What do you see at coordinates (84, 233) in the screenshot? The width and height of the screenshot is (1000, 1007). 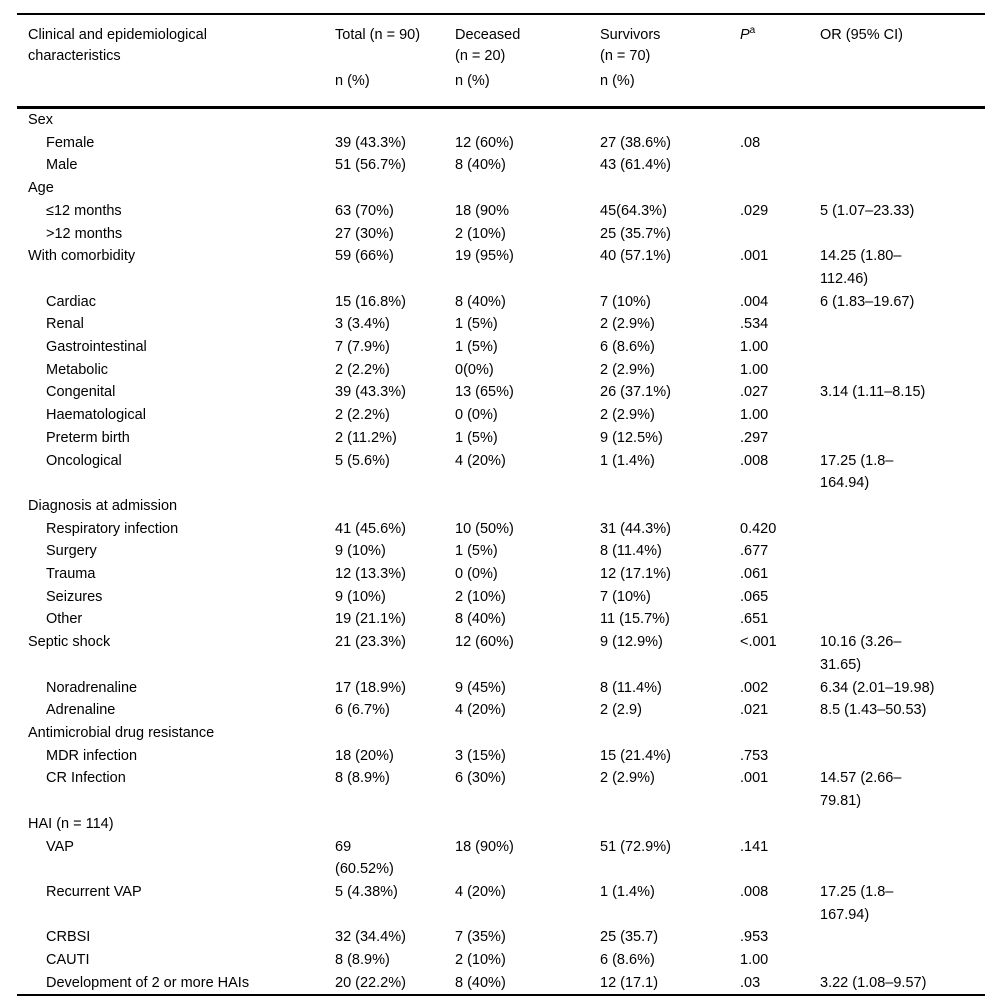 I see `row-label: >12 months` at bounding box center [84, 233].